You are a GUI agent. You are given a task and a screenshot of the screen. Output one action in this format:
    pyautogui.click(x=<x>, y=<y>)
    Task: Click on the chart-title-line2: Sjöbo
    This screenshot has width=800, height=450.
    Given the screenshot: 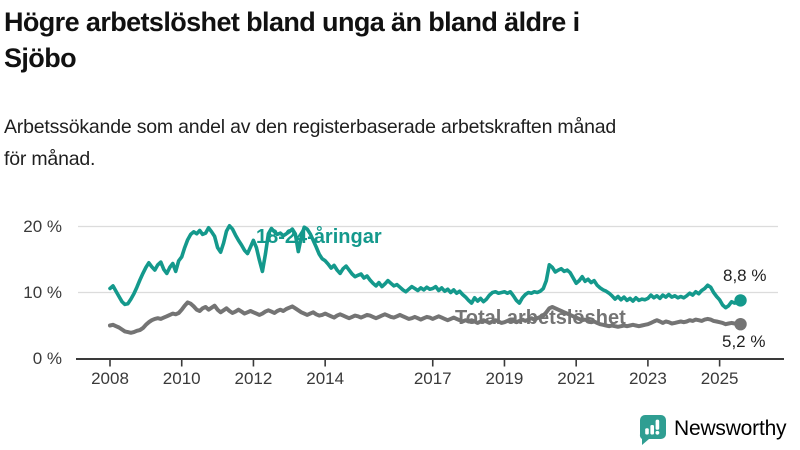 What is the action you would take?
    pyautogui.click(x=40, y=58)
    